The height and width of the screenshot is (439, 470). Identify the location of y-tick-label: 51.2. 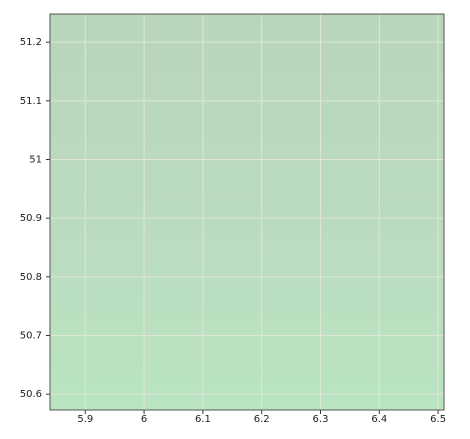
(31, 42).